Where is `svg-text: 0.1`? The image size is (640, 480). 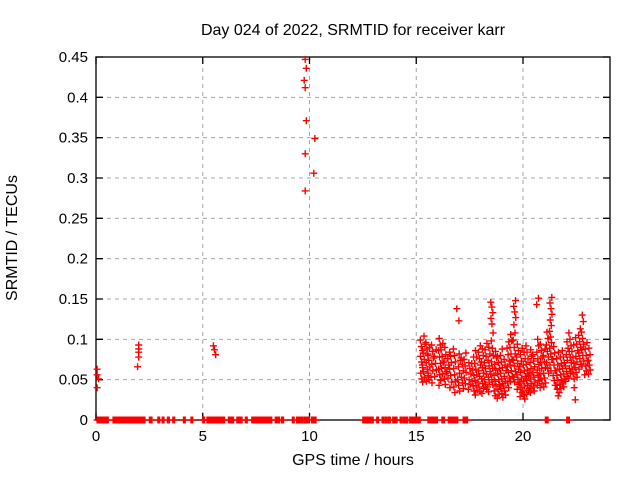 svg-text: 0.1 is located at coordinates (77, 339).